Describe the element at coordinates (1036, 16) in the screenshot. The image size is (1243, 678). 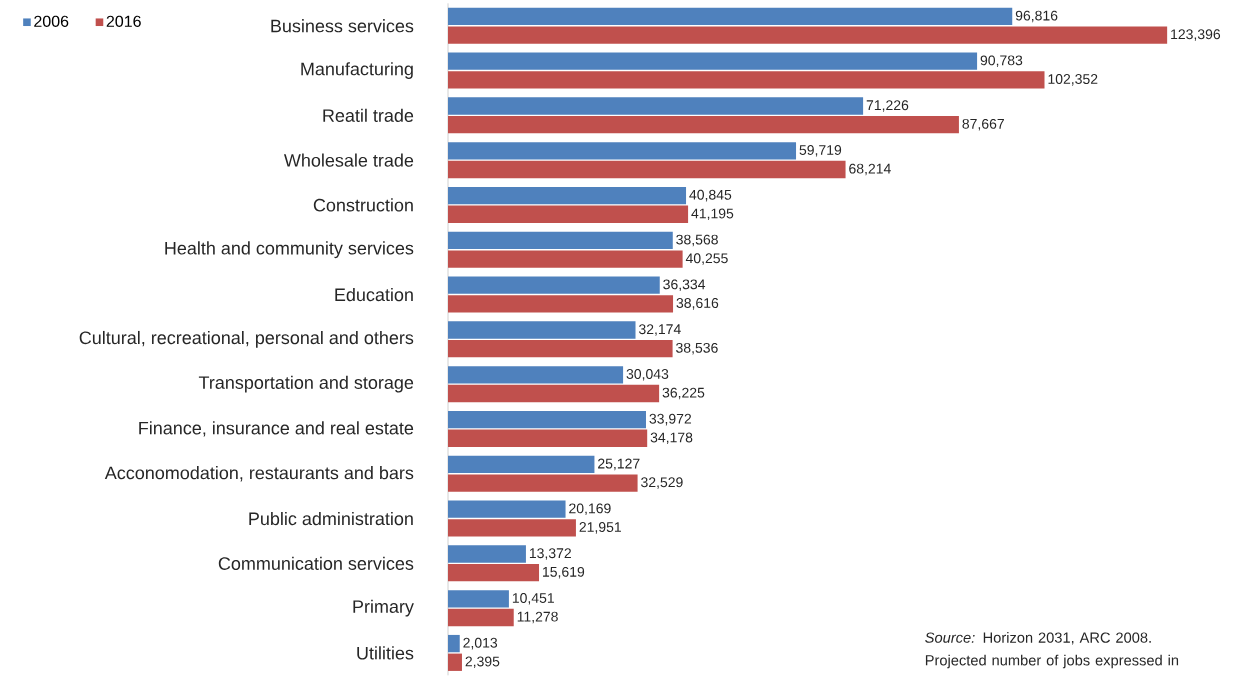
I see `data-label: 96,816` at that location.